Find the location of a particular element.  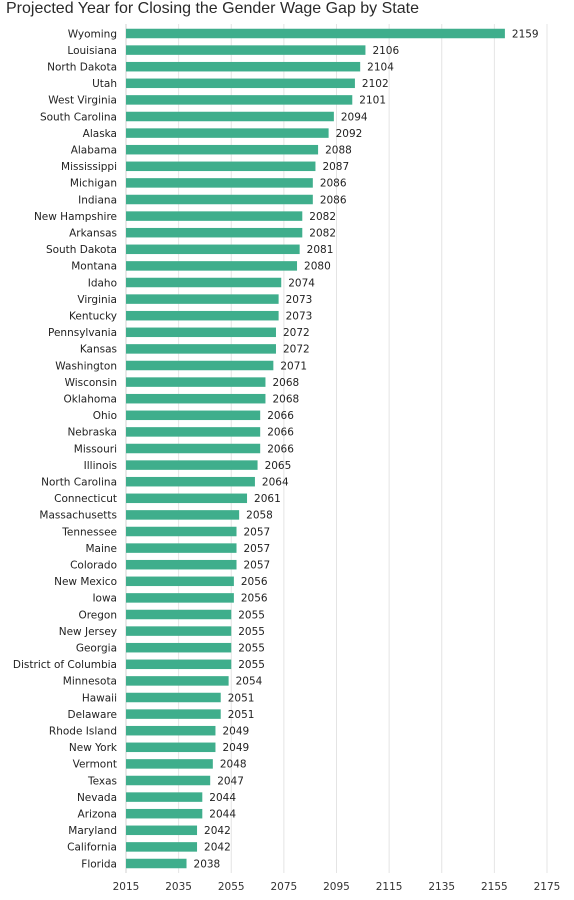

data-label: 2073 is located at coordinates (299, 317).